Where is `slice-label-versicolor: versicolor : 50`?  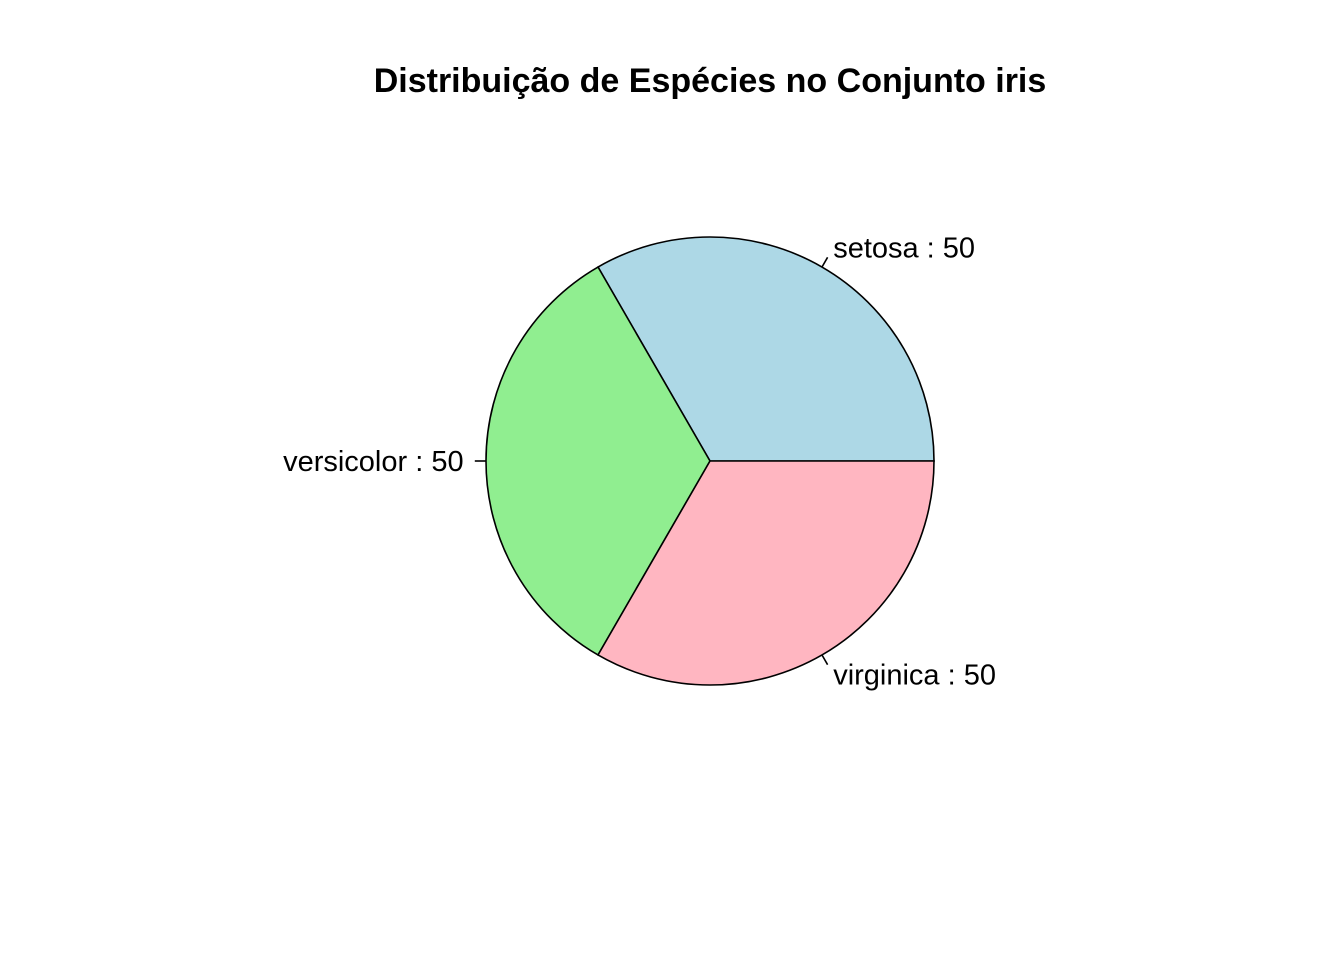 slice-label-versicolor: versicolor : 50 is located at coordinates (373, 462).